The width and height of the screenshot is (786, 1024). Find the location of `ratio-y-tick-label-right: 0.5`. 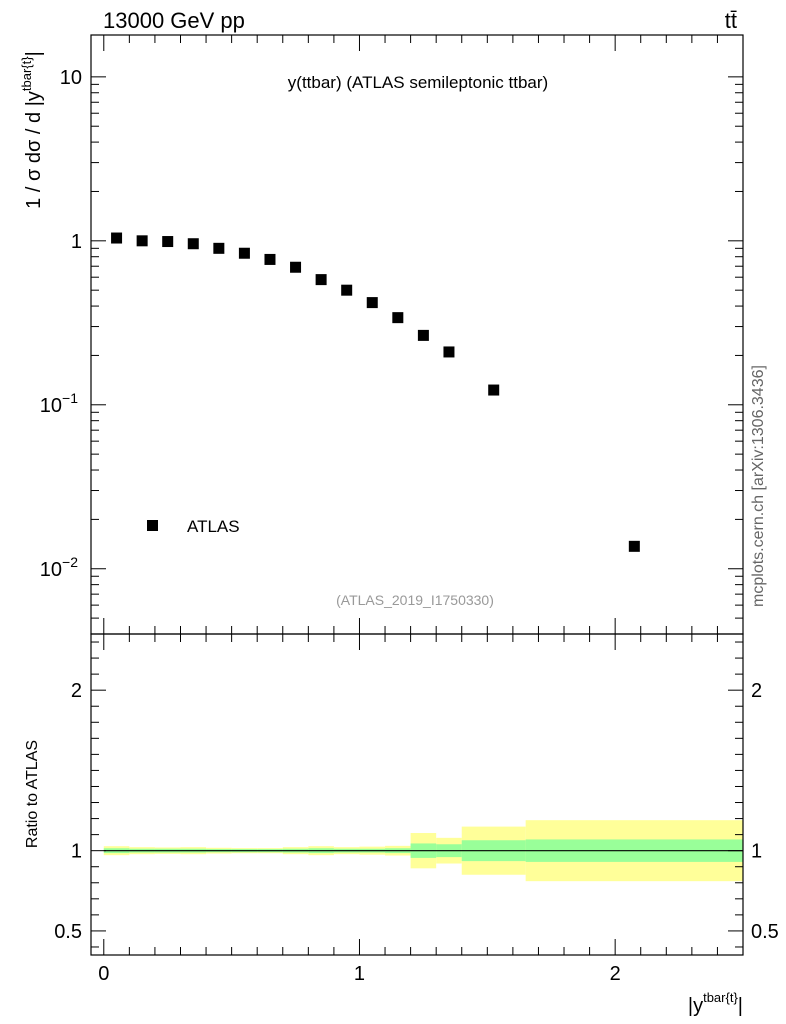

ratio-y-tick-label-right: 0.5 is located at coordinates (765, 932).